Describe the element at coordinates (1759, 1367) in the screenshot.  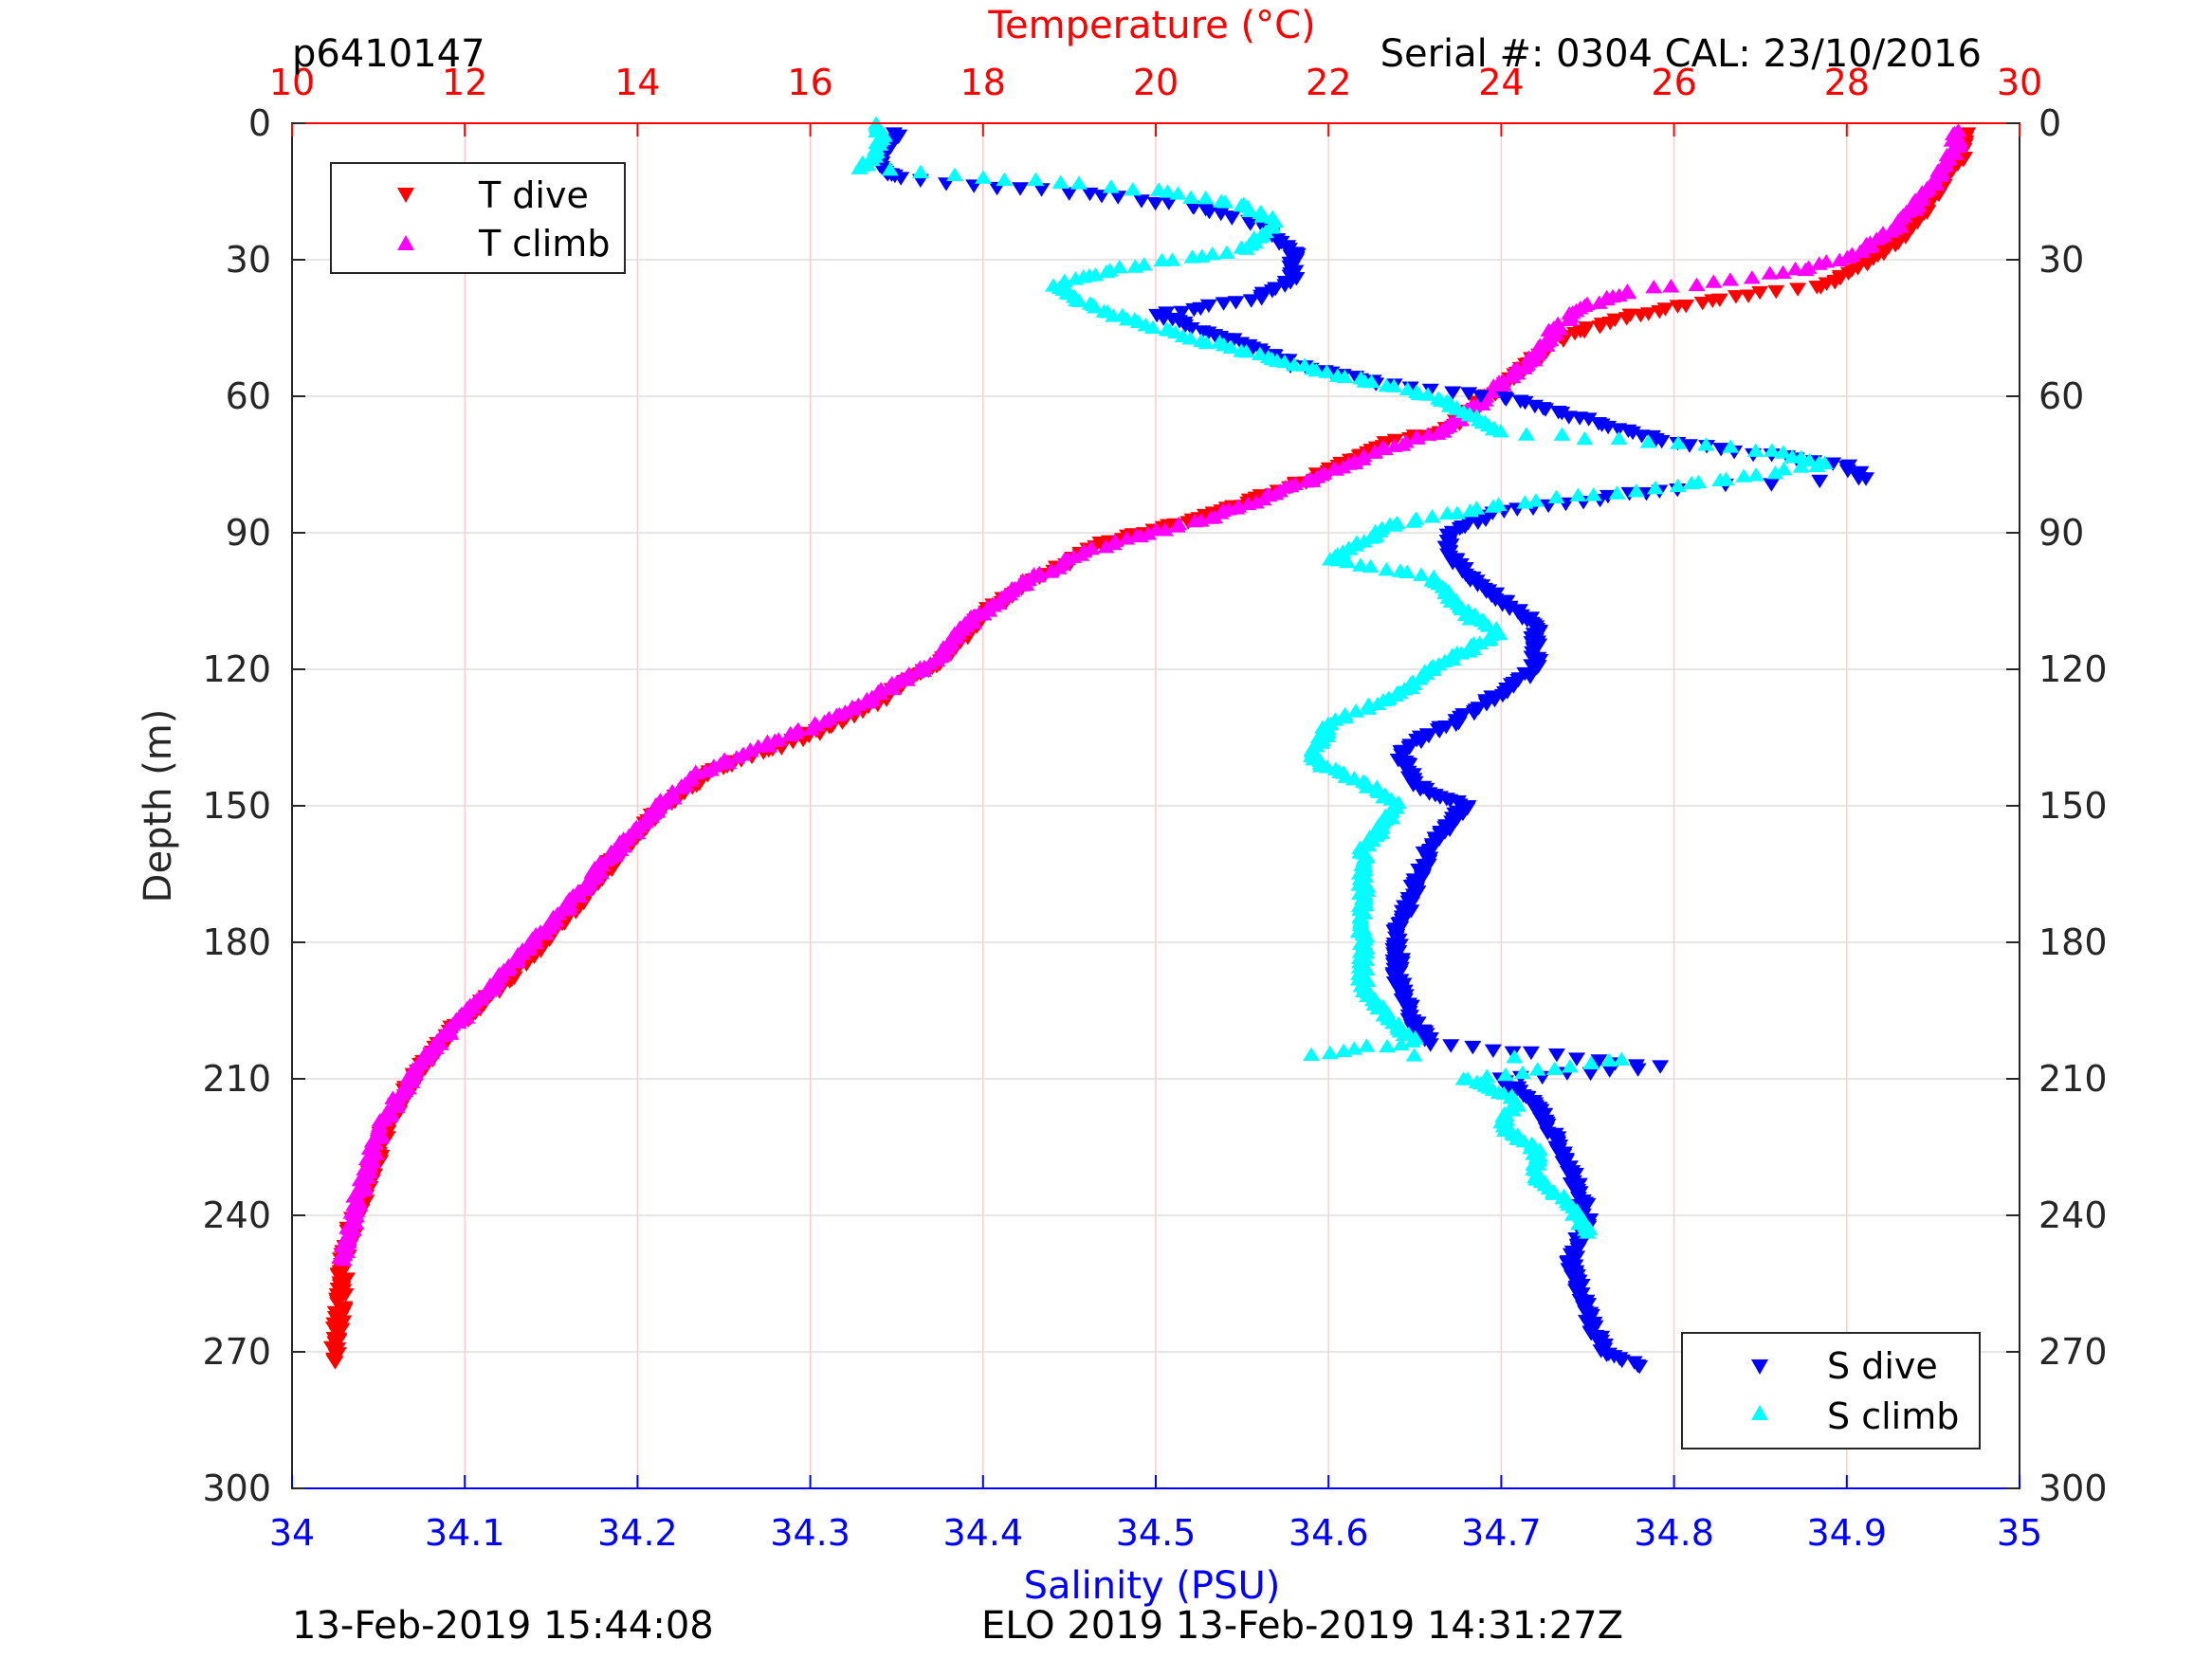
I see `legend-marker-s-dive` at that location.